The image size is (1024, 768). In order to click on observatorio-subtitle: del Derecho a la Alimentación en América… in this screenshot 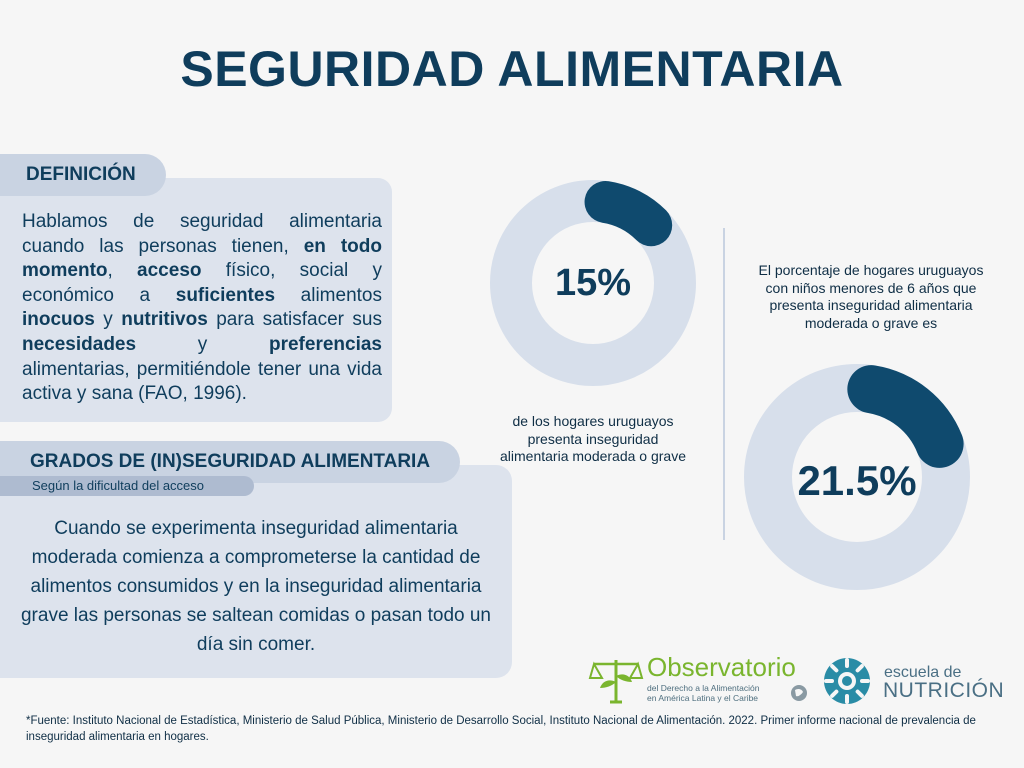, I will do `click(703, 693)`.